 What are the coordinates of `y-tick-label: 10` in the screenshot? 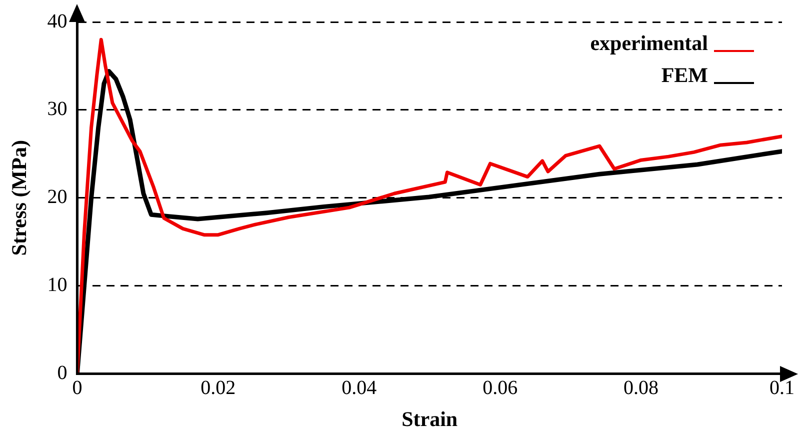 It's located at (57, 285).